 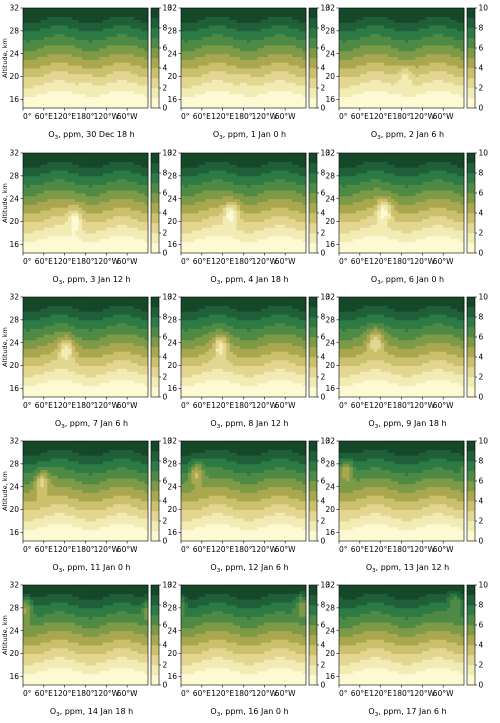 I want to click on y-tick-label: 20, so click(x=14, y=76).